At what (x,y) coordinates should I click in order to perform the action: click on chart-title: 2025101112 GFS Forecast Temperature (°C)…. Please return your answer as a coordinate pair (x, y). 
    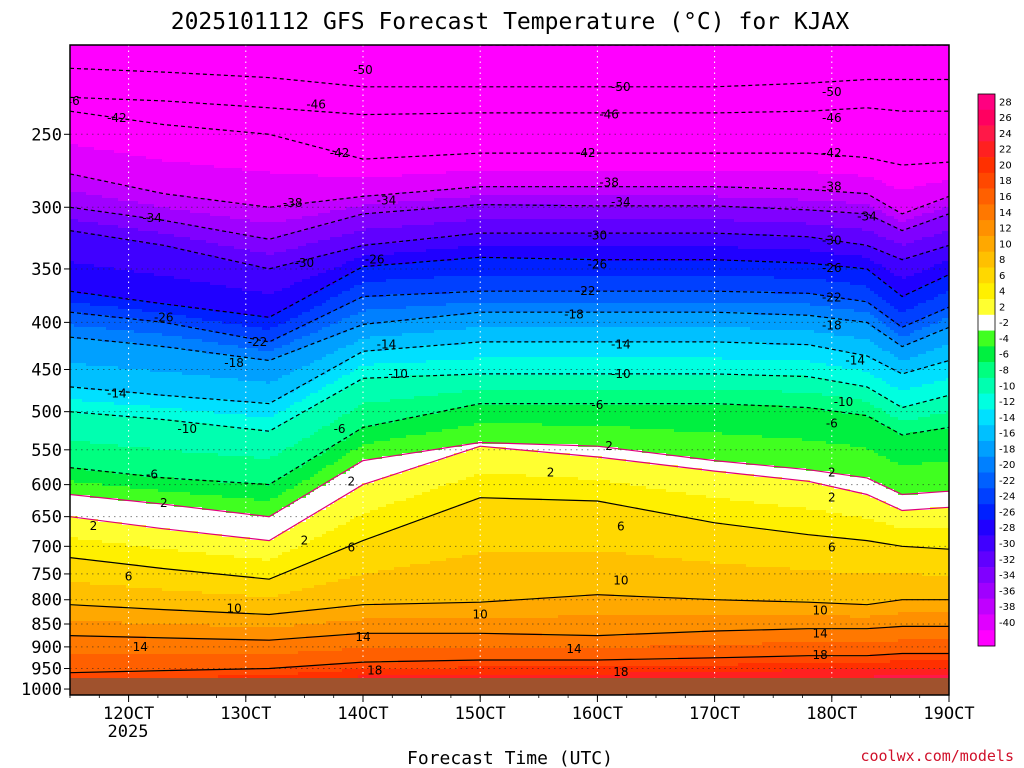
    Looking at the image, I should click on (510, 22).